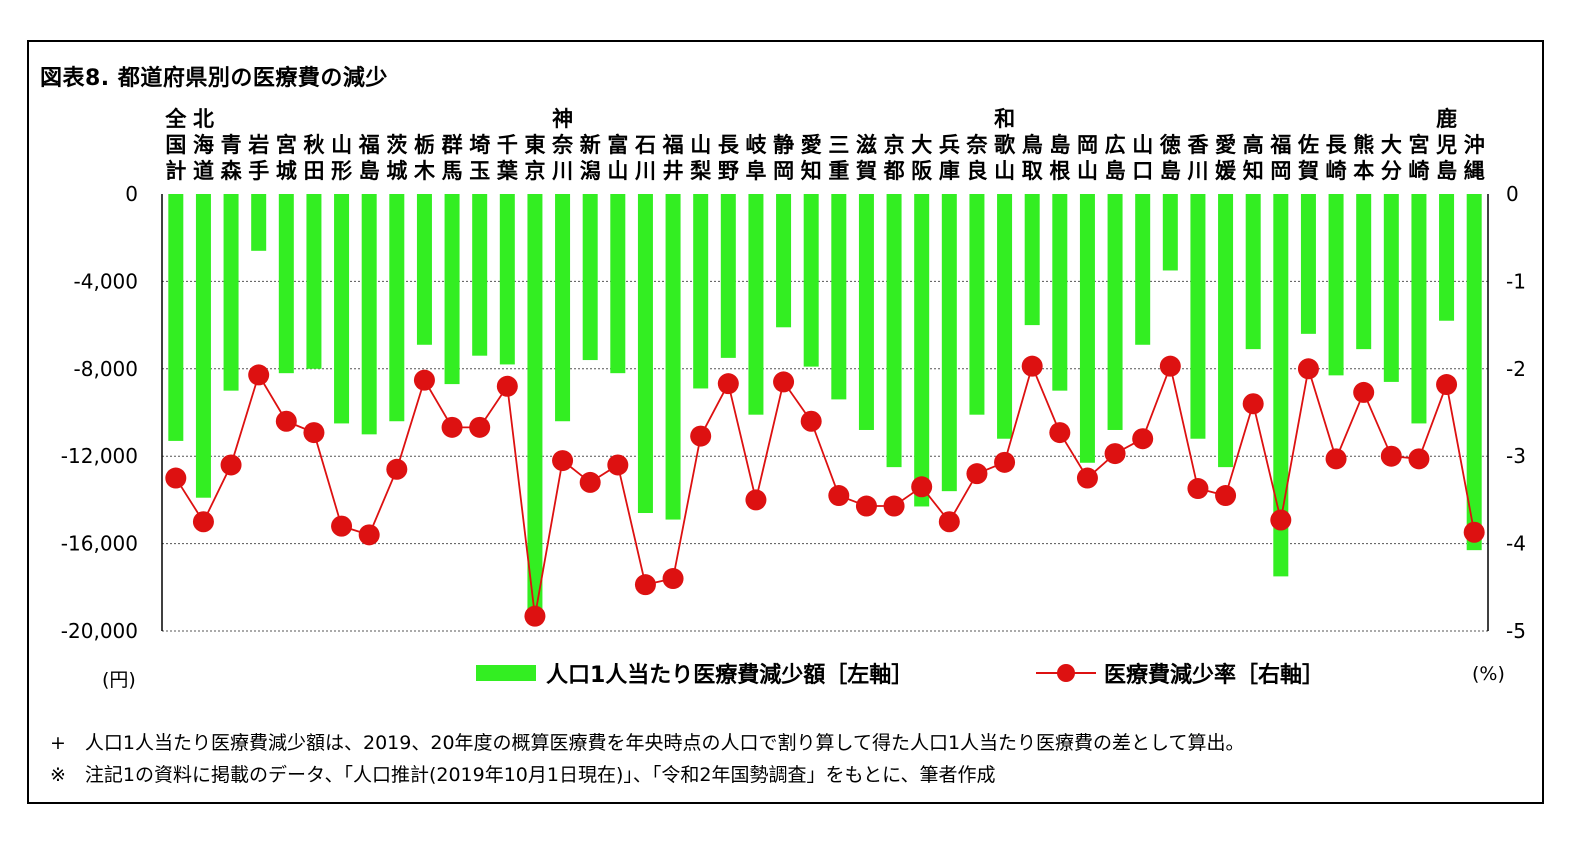  Describe the element at coordinates (99, 631) in the screenshot. I see `left-axis-tick-label: -20,000` at that location.